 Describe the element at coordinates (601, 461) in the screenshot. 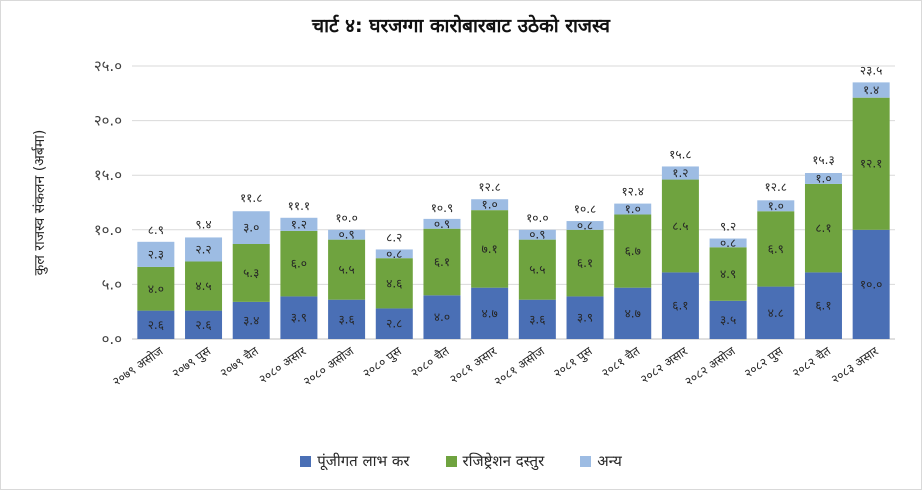

I see `legend-item-other: अन्य` at that location.